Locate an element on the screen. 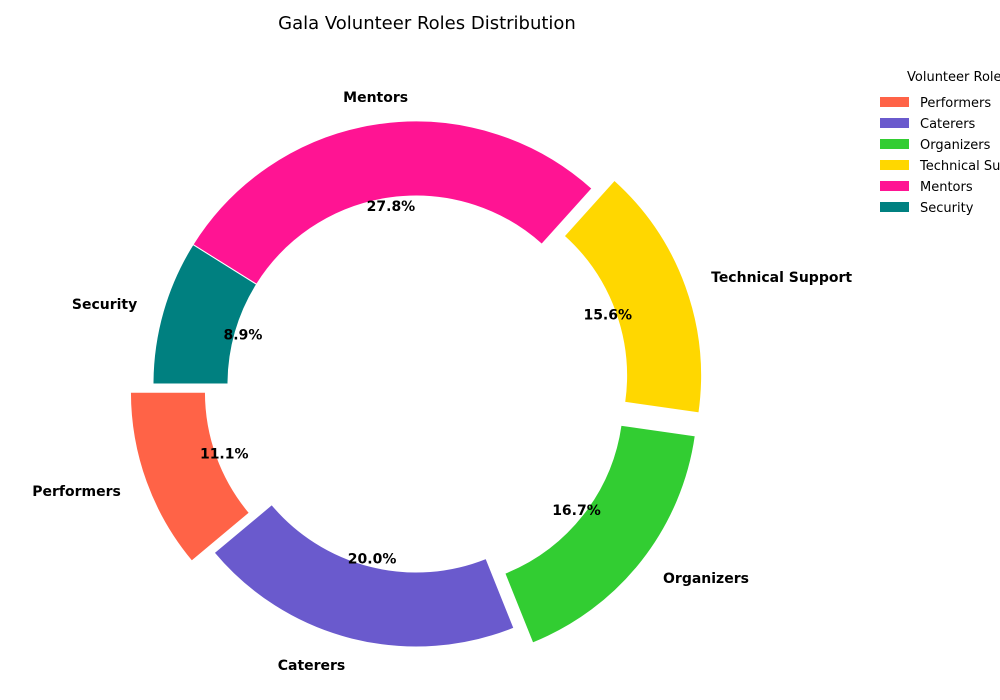 The image size is (1000, 700). percent-label-security: 8.9% is located at coordinates (243, 335).